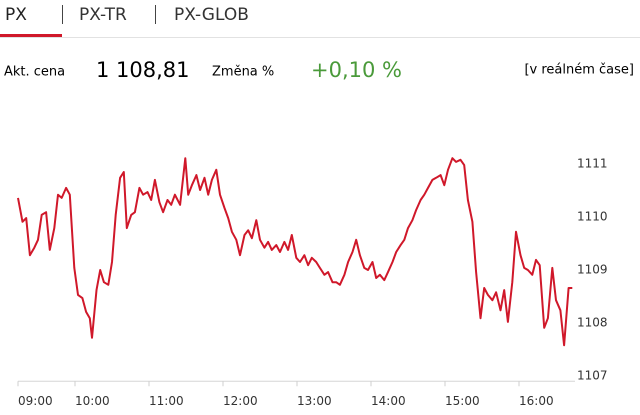  I want to click on x-tick-label: 09:00, so click(35, 401).